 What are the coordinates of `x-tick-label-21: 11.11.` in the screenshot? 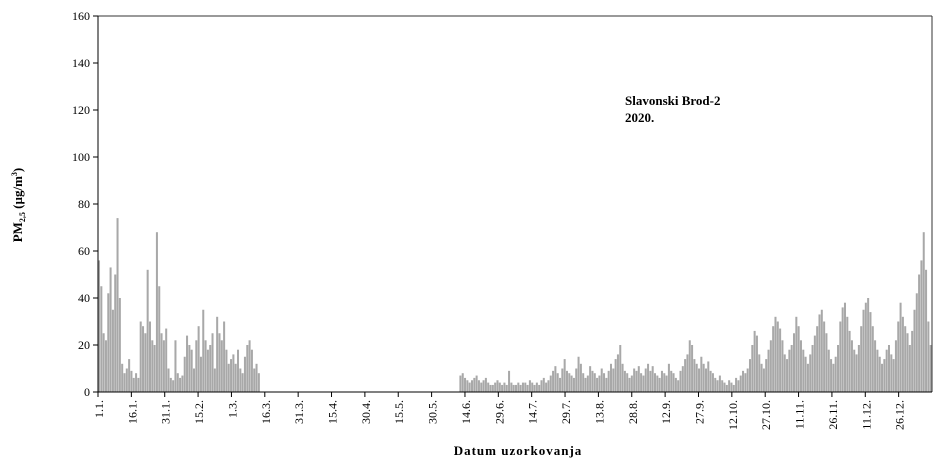 It's located at (800, 414).